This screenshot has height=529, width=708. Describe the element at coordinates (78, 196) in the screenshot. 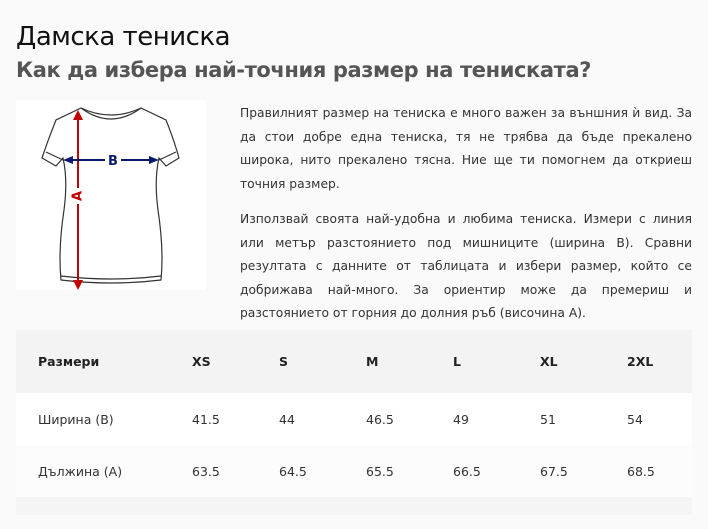

I see `label-a: A` at that location.